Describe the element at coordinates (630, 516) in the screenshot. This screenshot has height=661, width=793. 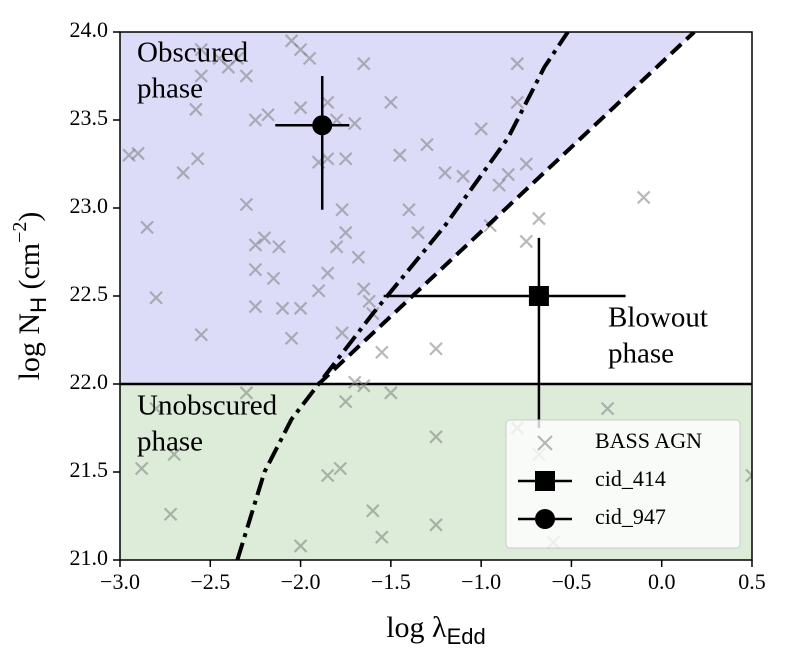
I see `legend-label: cid_947` at that location.